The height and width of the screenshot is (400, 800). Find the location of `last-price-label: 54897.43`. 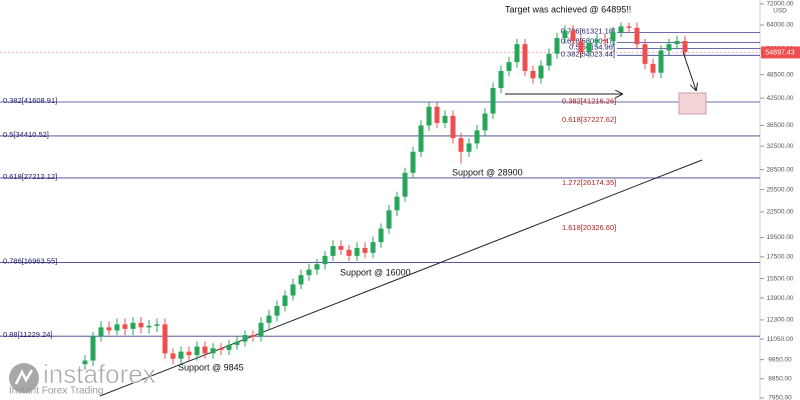

last-price-label: 54897.43 is located at coordinates (779, 52).